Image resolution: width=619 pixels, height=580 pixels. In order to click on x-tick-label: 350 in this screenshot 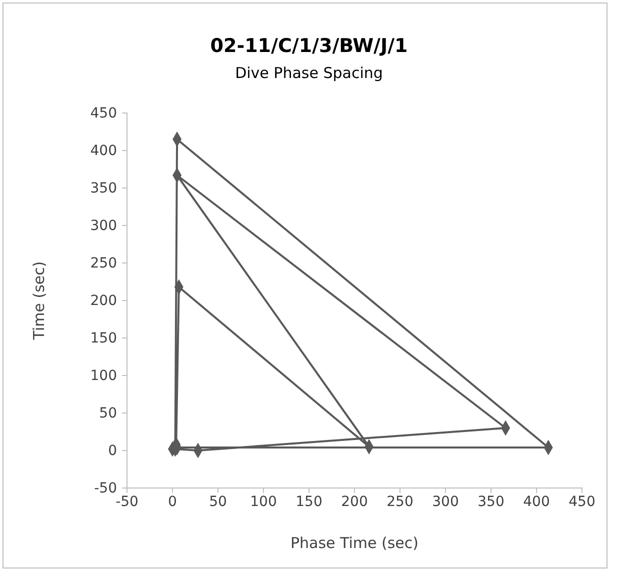, I will do `click(491, 502)`.